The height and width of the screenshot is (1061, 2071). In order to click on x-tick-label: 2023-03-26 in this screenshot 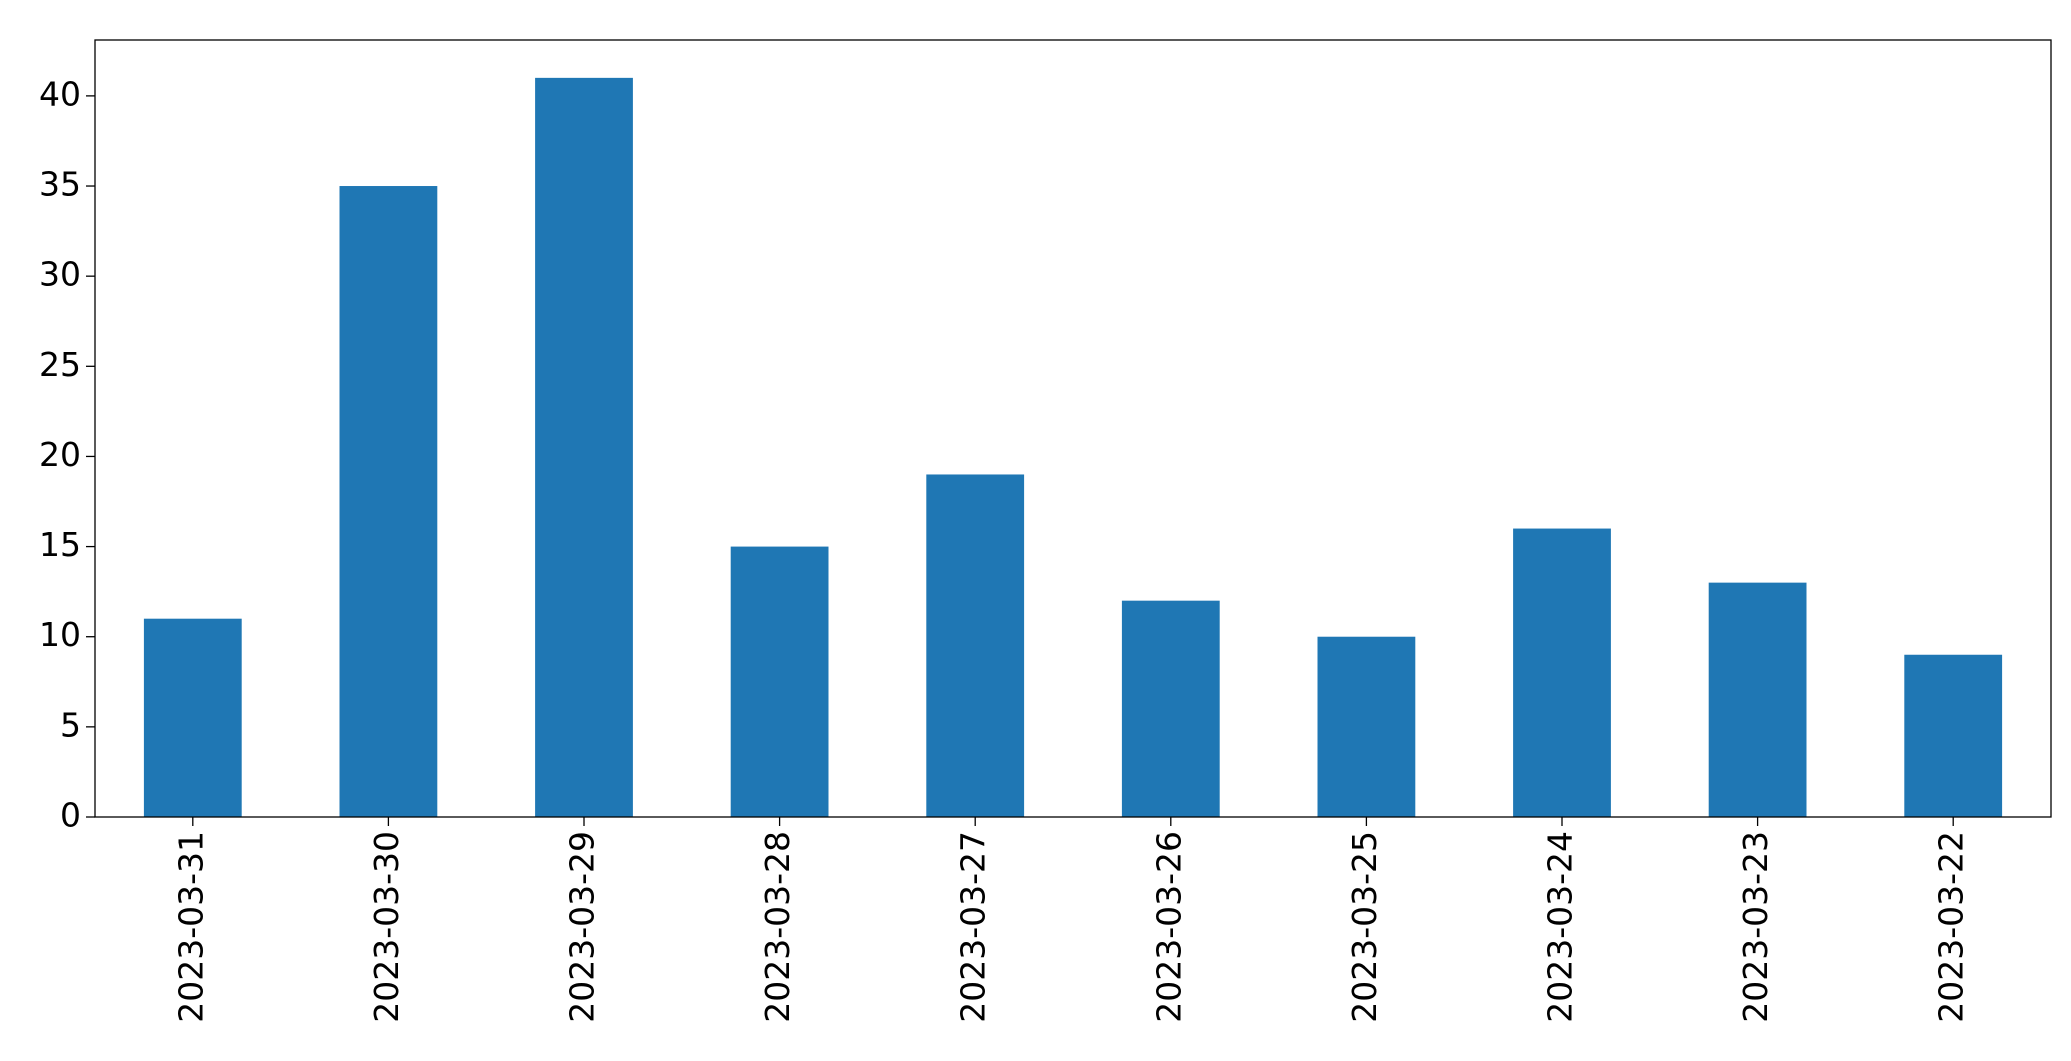, I will do `click(1168, 927)`.